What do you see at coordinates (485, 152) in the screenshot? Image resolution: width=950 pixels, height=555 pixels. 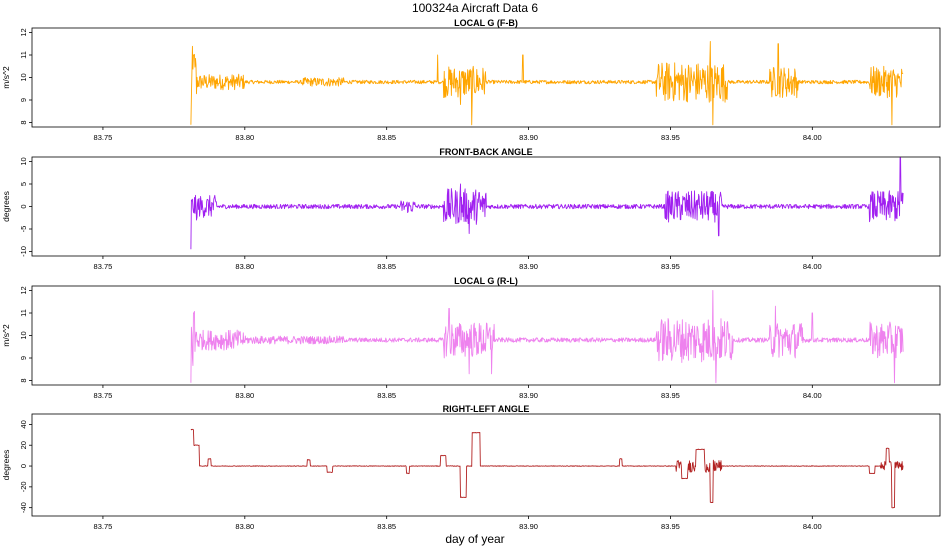 I see `panel-title: FRONT-BACK ANGLE` at bounding box center [485, 152].